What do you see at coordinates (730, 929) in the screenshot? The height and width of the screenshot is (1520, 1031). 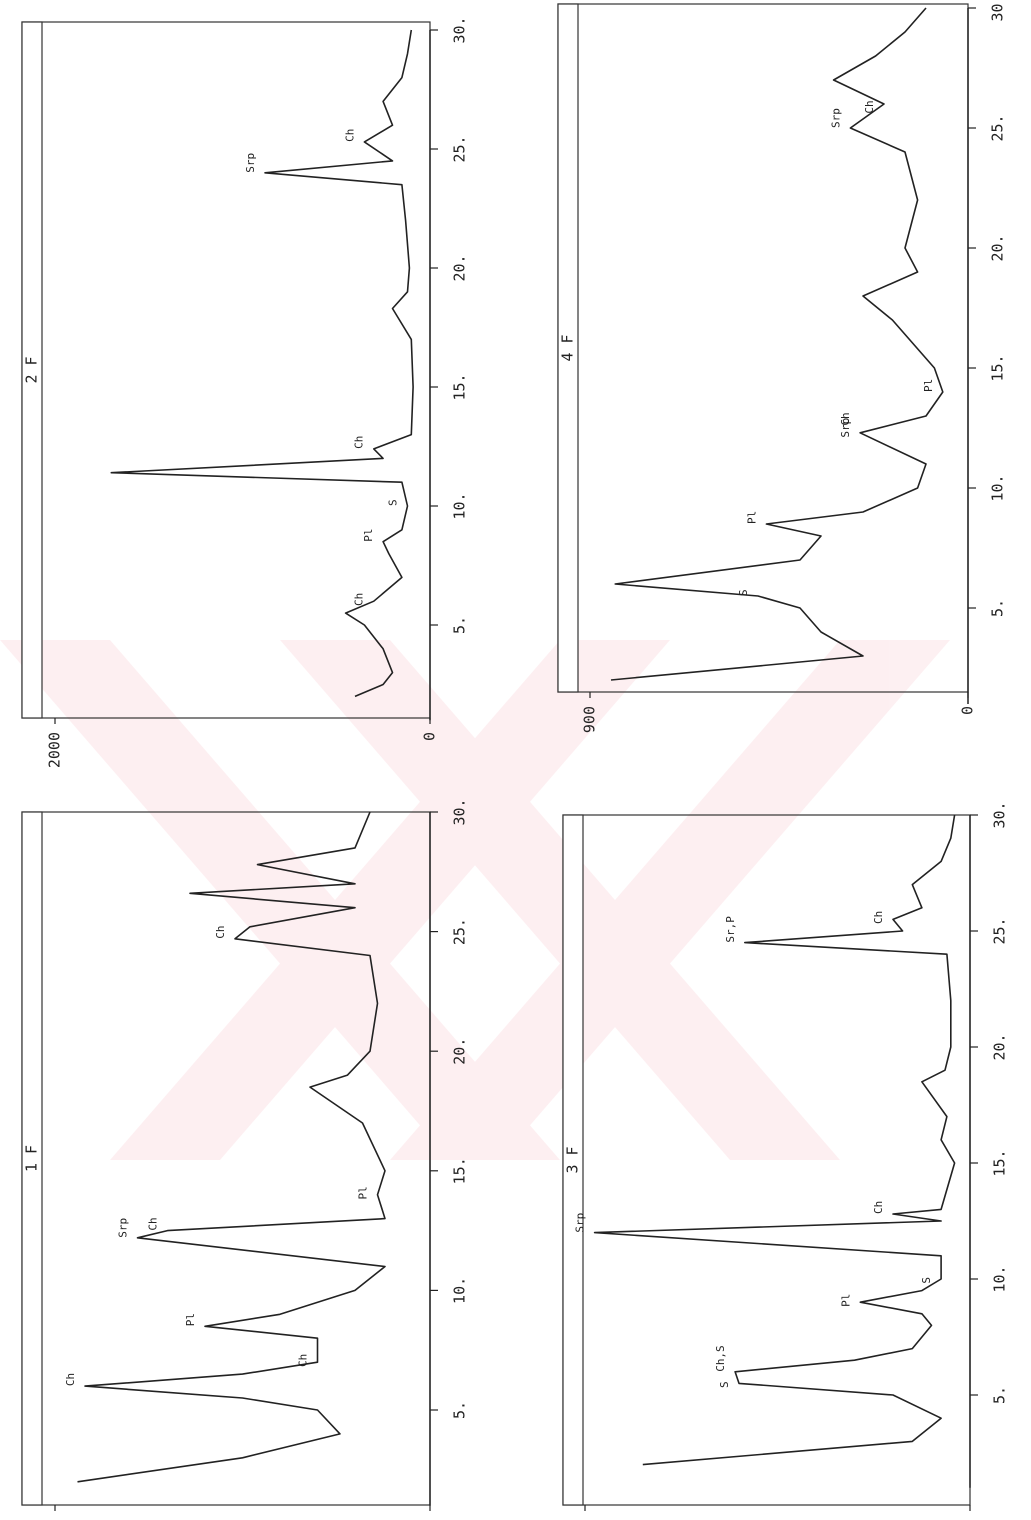 I see `peak-label: Sr,P` at bounding box center [730, 929].